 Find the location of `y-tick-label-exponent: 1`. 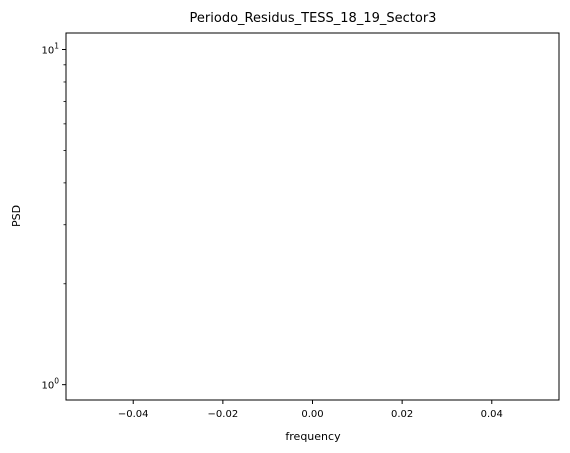

y-tick-label-exponent: 1 is located at coordinates (56, 45).